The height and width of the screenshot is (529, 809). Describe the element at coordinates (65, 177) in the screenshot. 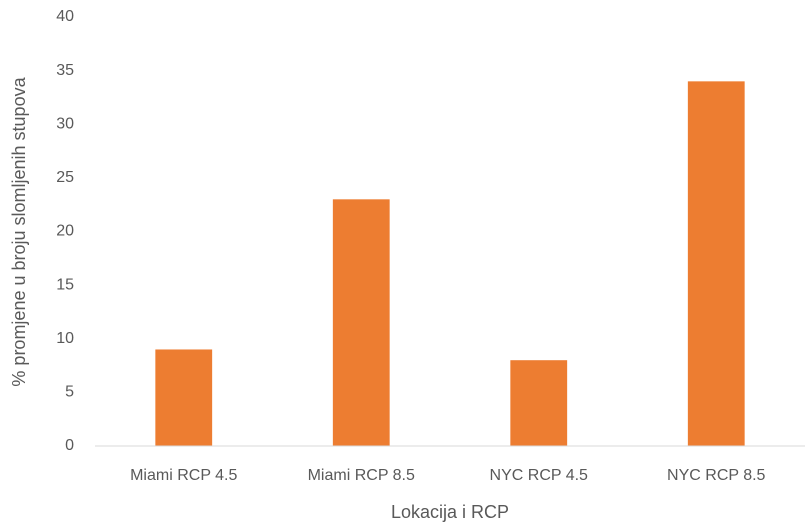

I see `y-tick-label: 25` at that location.